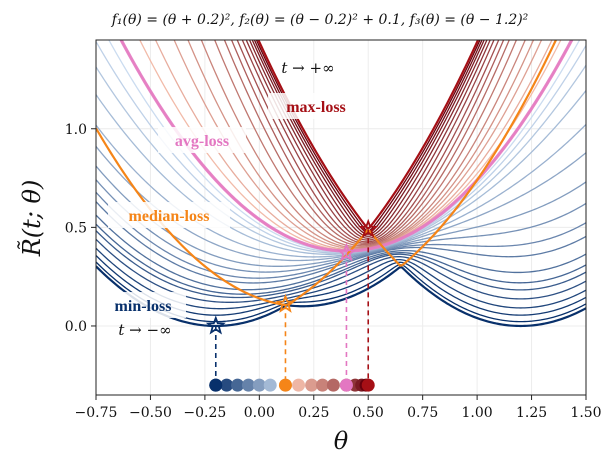  I want to click on t-negative-infinity-label: t → −∞, so click(144, 330).